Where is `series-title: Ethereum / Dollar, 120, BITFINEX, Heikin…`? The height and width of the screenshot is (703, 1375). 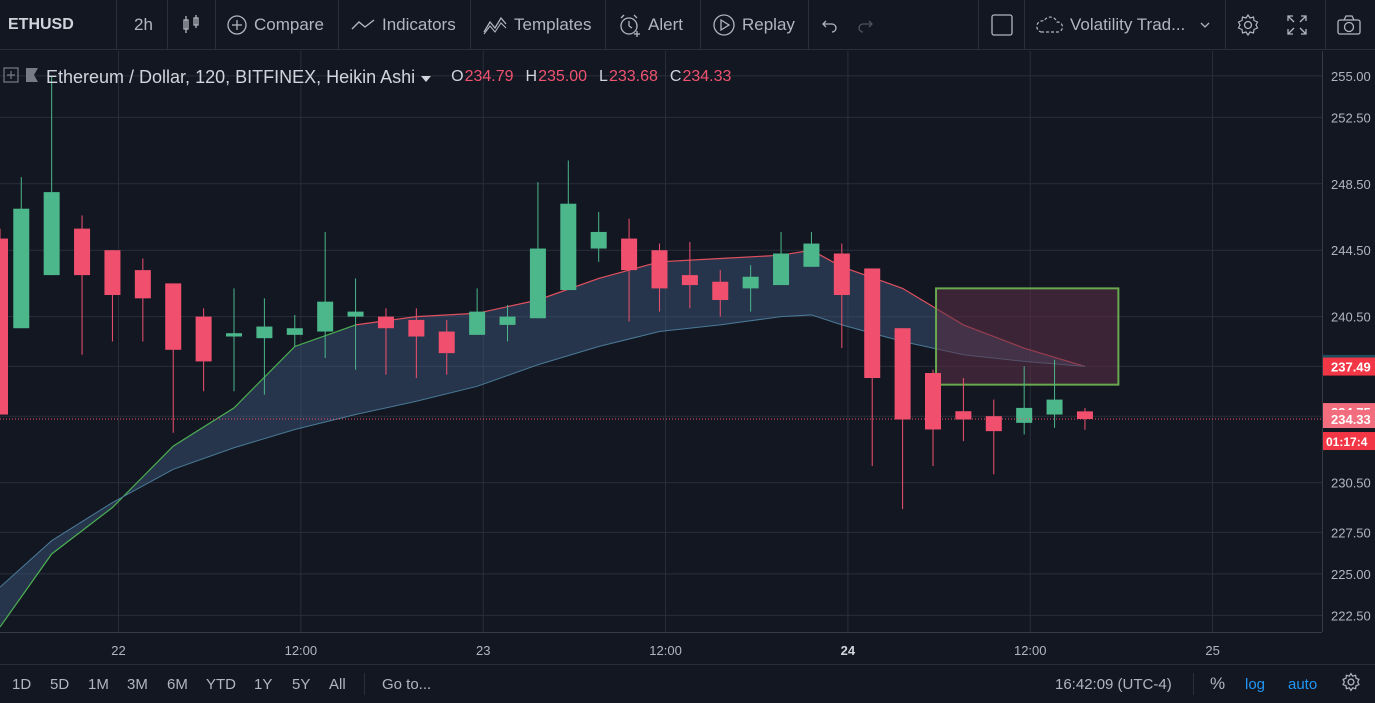
series-title: Ethereum / Dollar, 120, BITFINEX, Heikin… is located at coordinates (231, 76).